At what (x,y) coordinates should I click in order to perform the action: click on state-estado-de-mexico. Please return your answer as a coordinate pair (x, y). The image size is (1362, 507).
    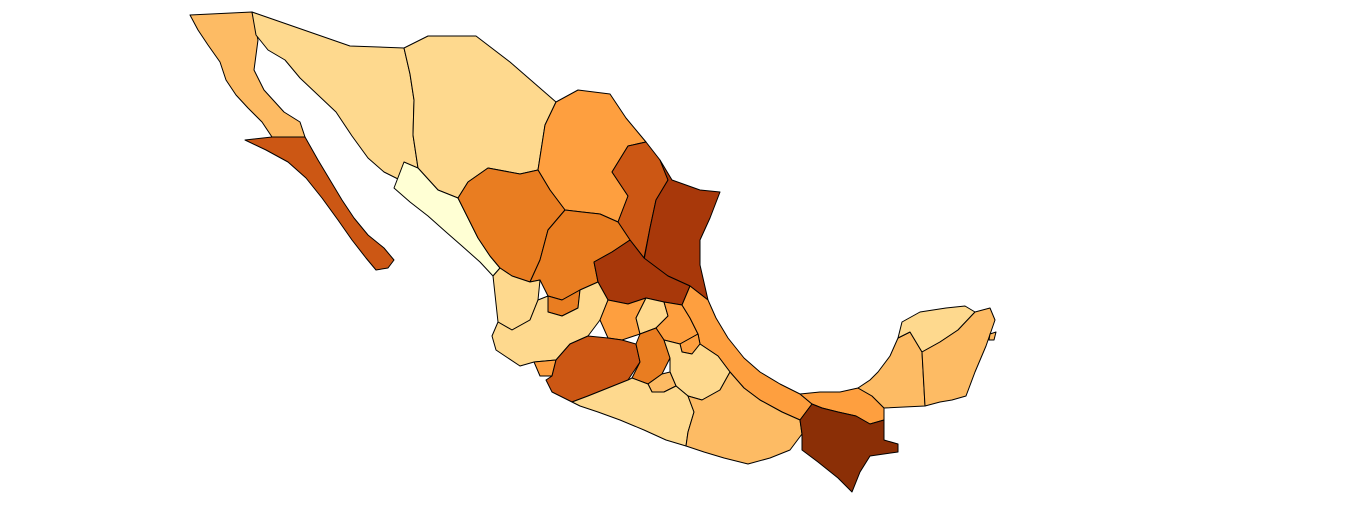
    Looking at the image, I should click on (651, 356).